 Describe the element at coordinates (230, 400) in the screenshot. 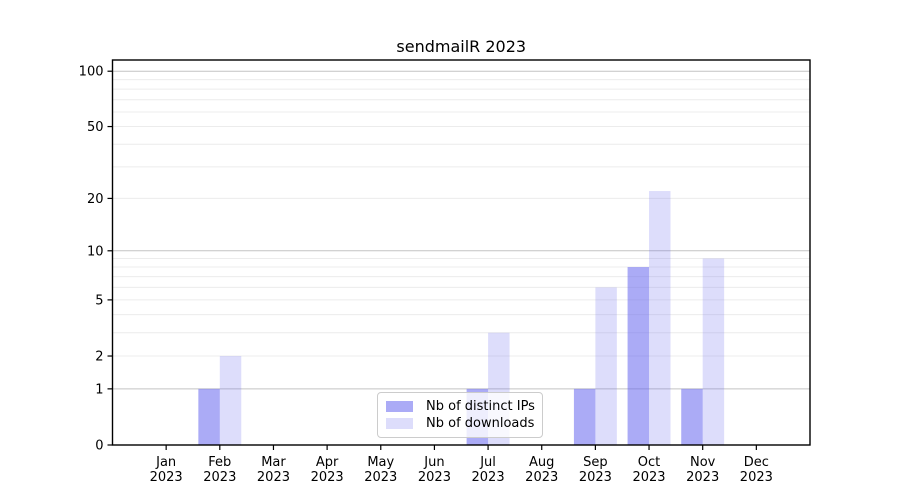

I see `bar-downloads-feb` at that location.